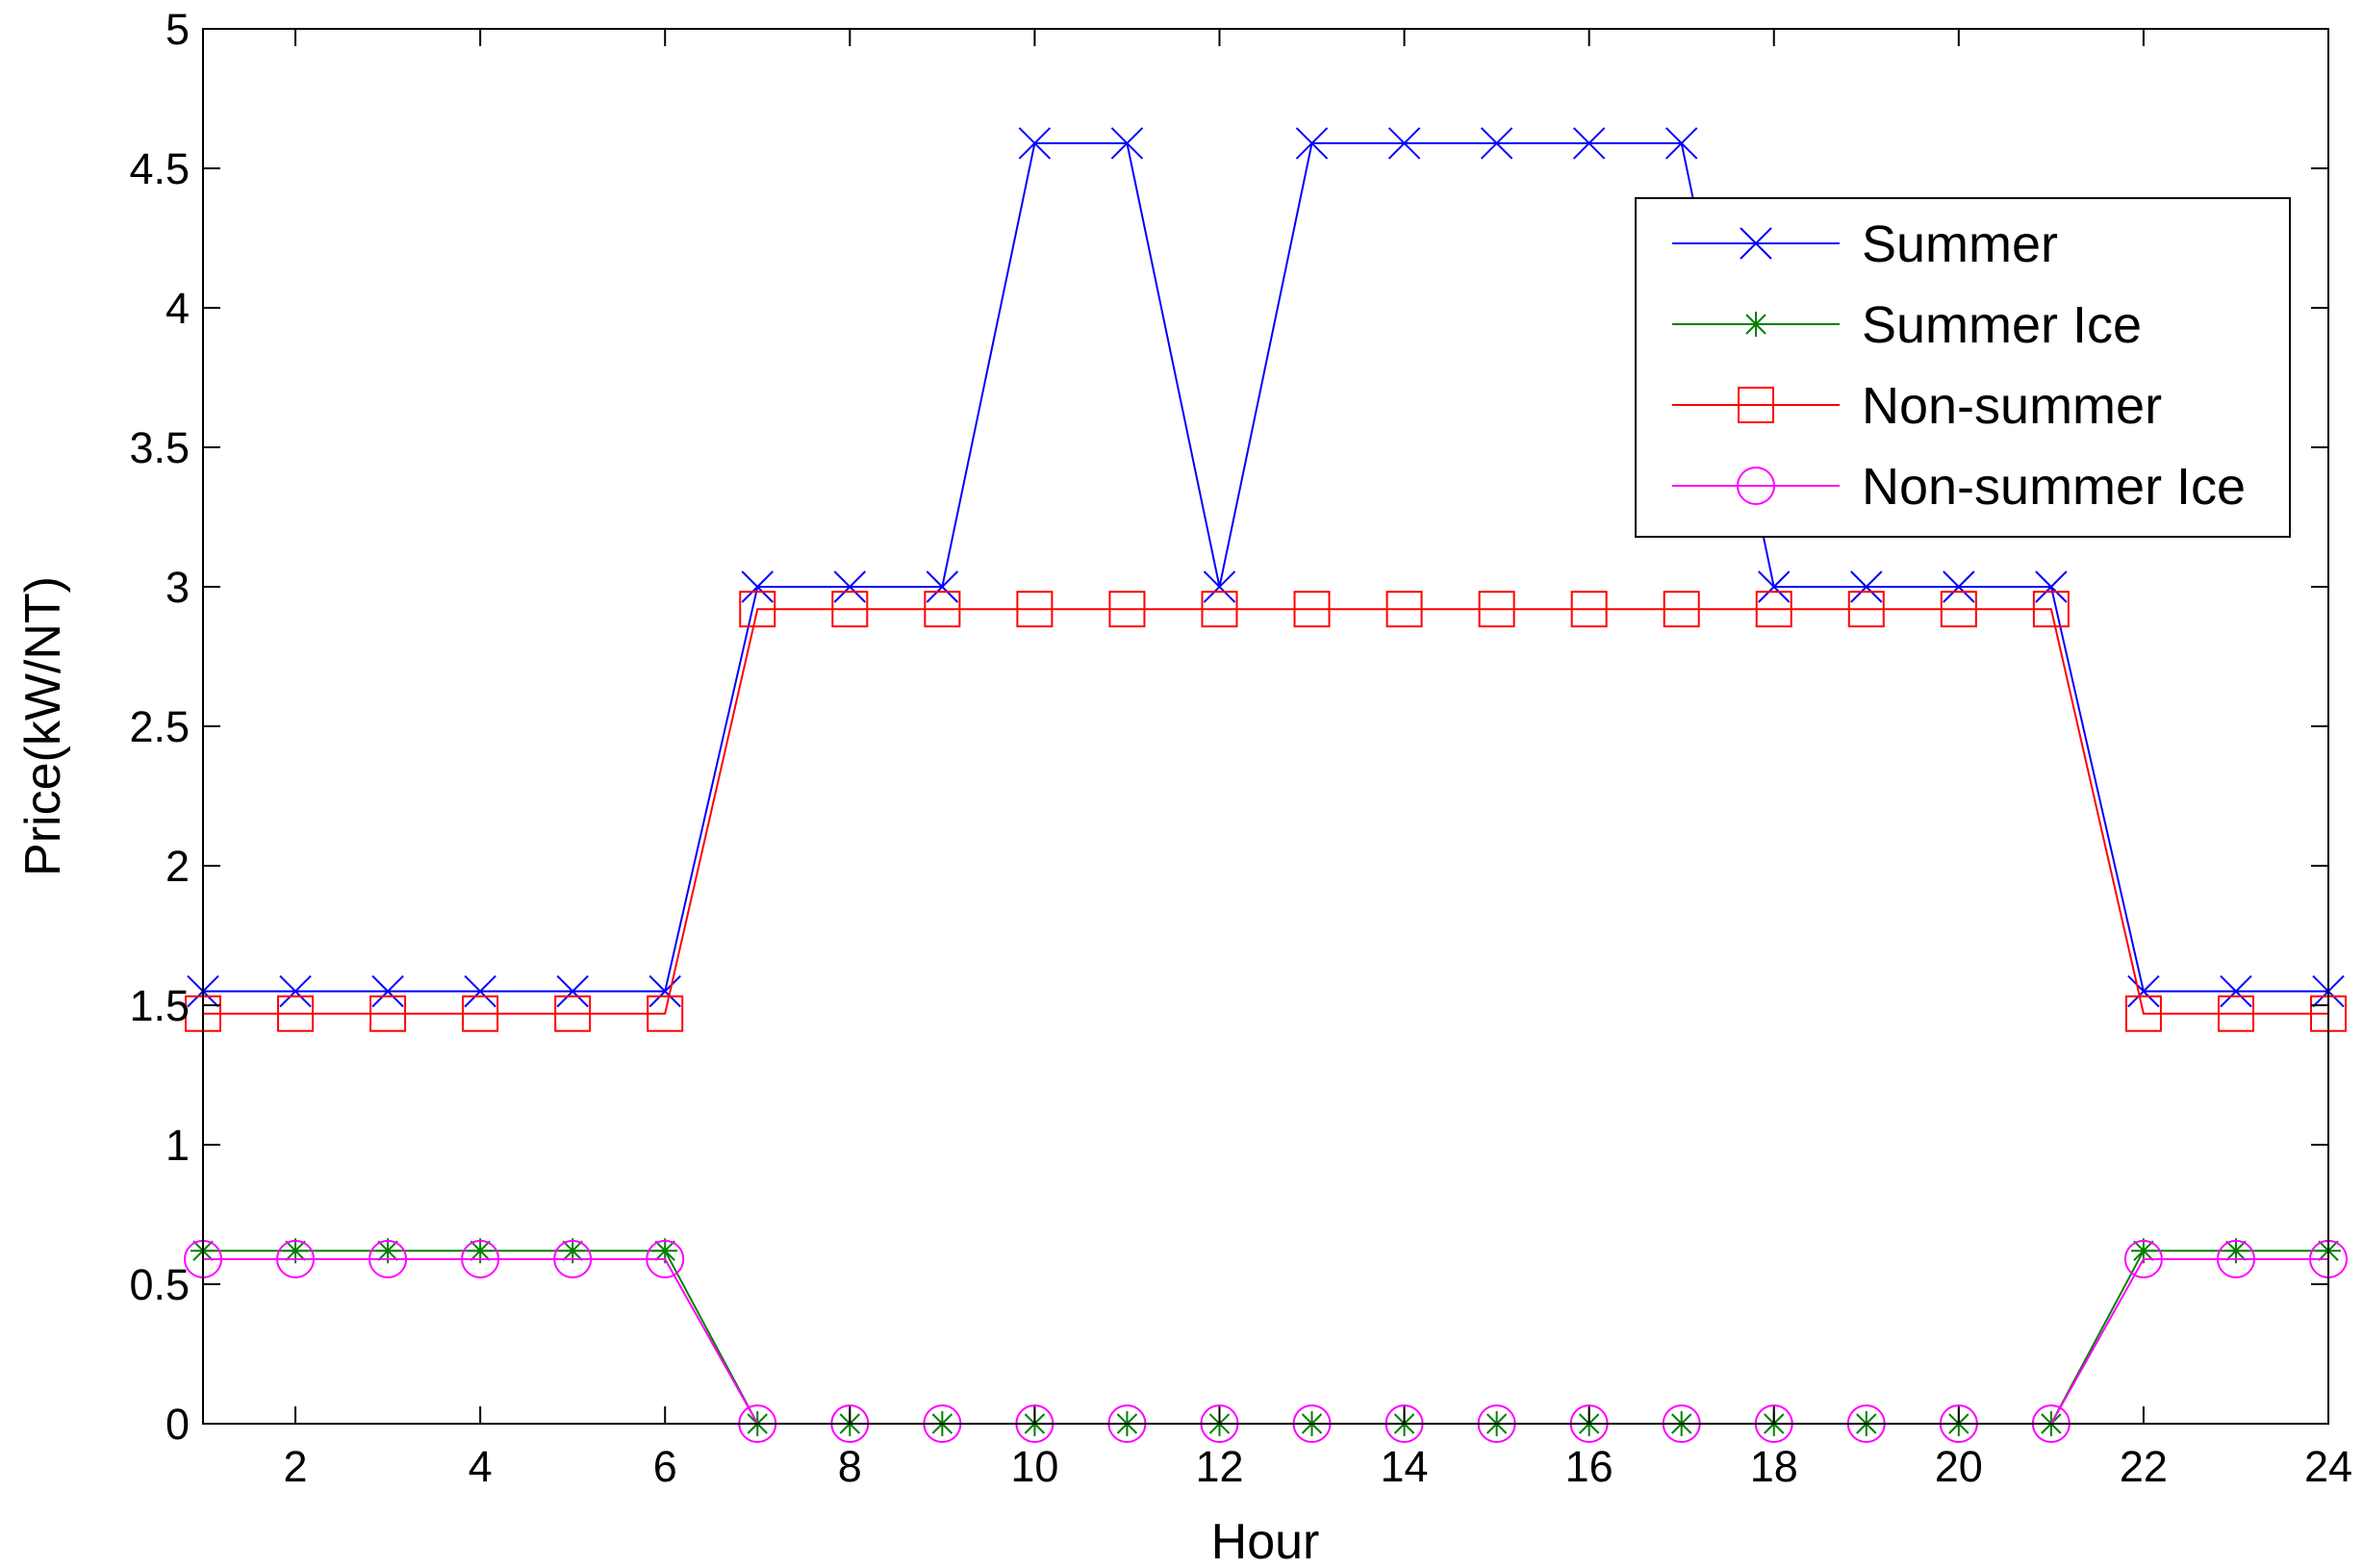 The image size is (2363, 1568). What do you see at coordinates (2012, 406) in the screenshot?
I see `legend-label: Non-summer` at bounding box center [2012, 406].